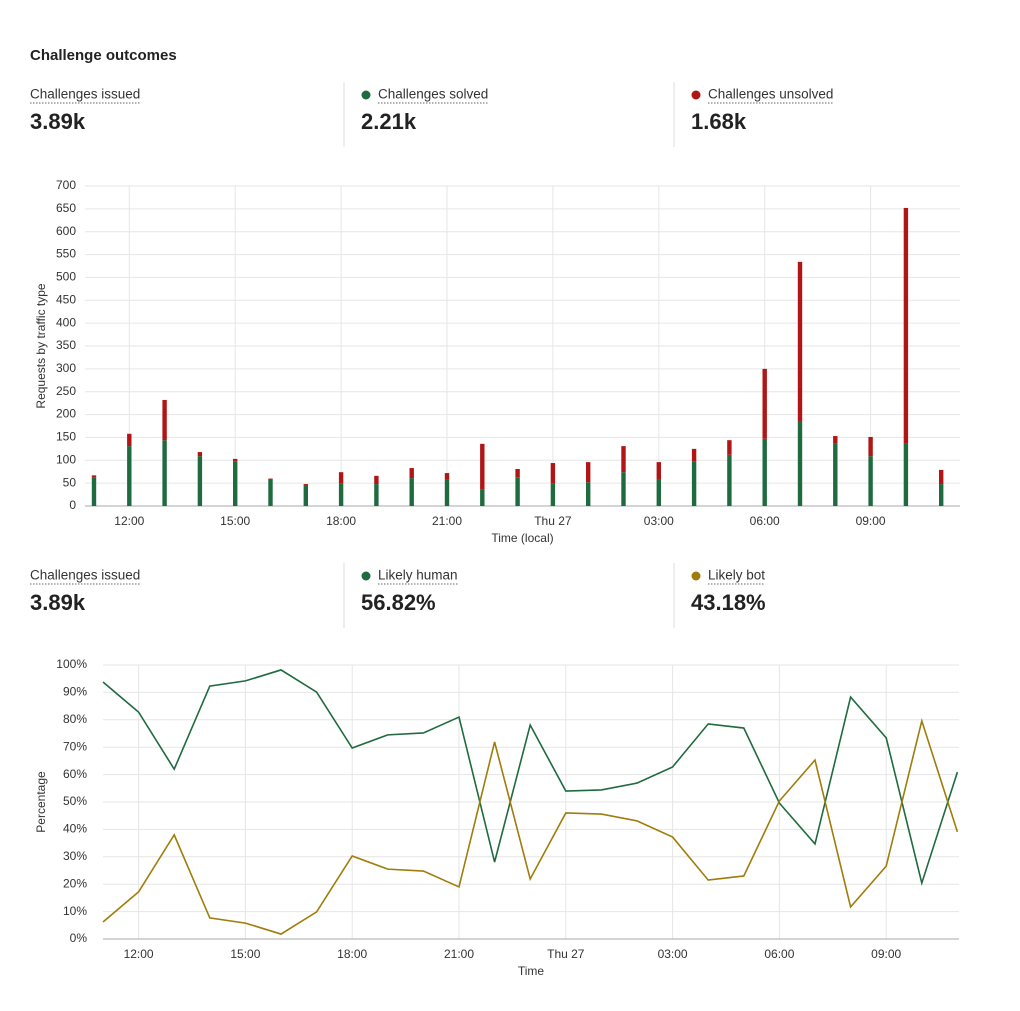 This screenshot has width=1020, height=1011. Describe the element at coordinates (71, 664) in the screenshot. I see `y-tick-label: 100%` at that location.